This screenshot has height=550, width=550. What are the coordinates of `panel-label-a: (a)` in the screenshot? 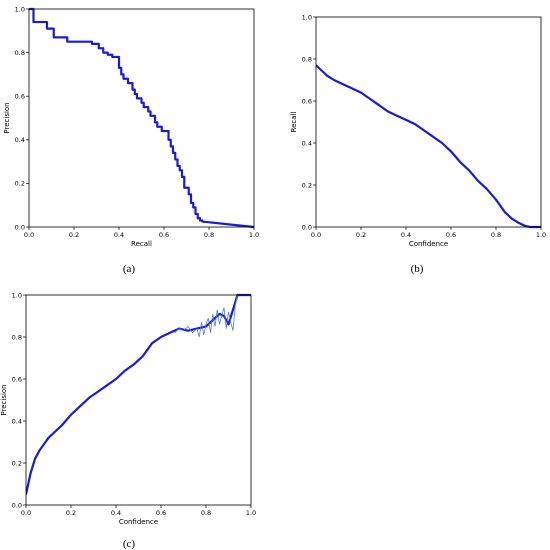 It's located at (129, 269).